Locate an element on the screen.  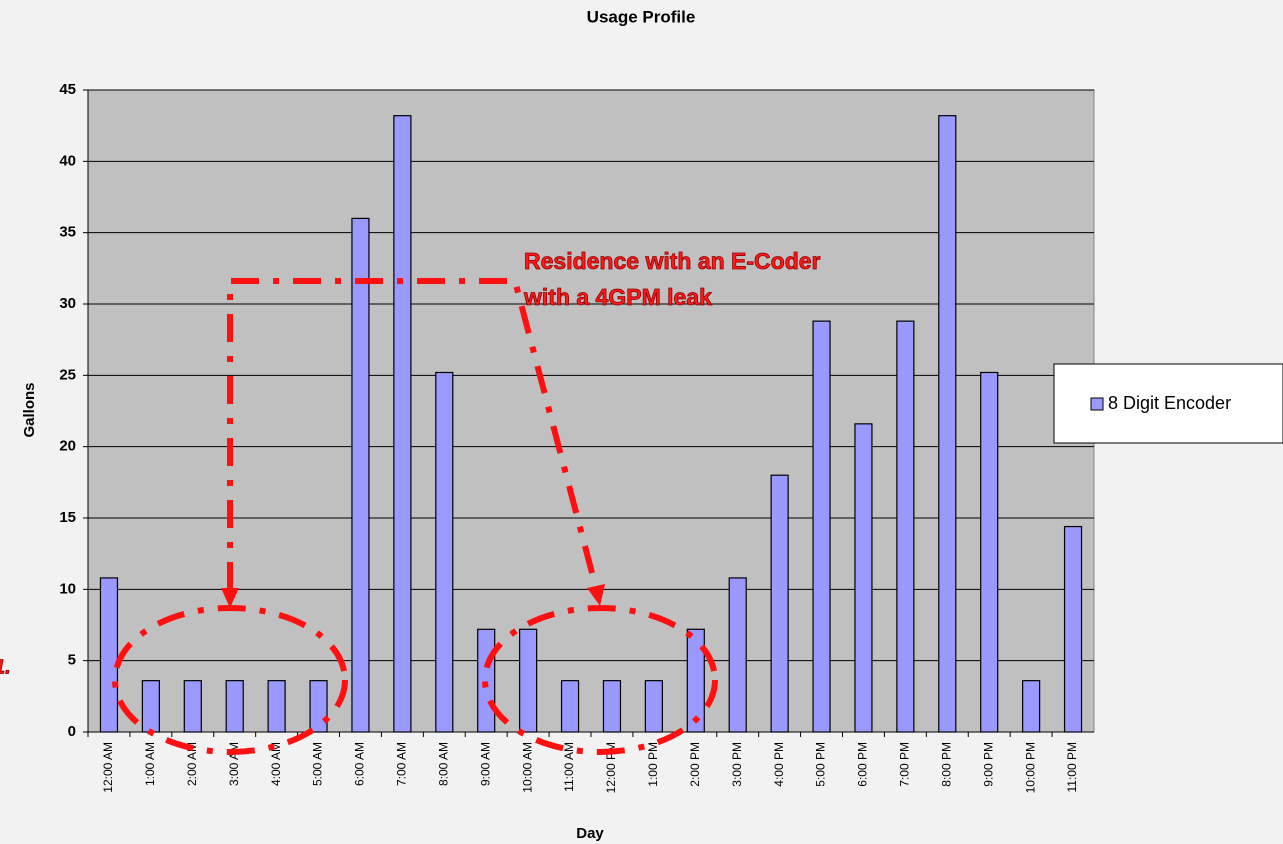
x-tick-label: 10:00 AM is located at coordinates (527, 767).